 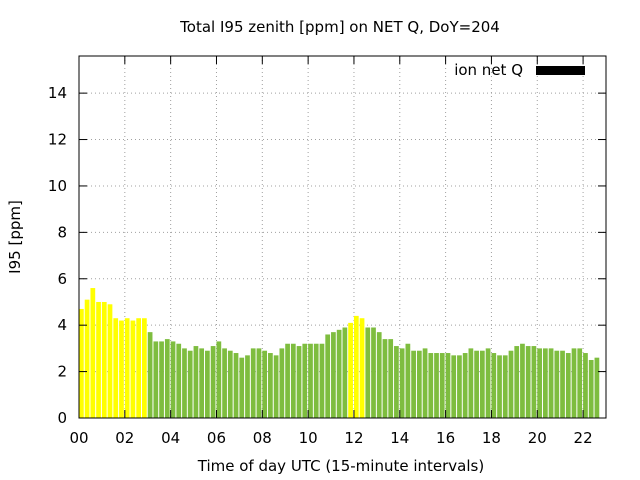 I want to click on x-tick-label: 06, so click(x=216, y=438).